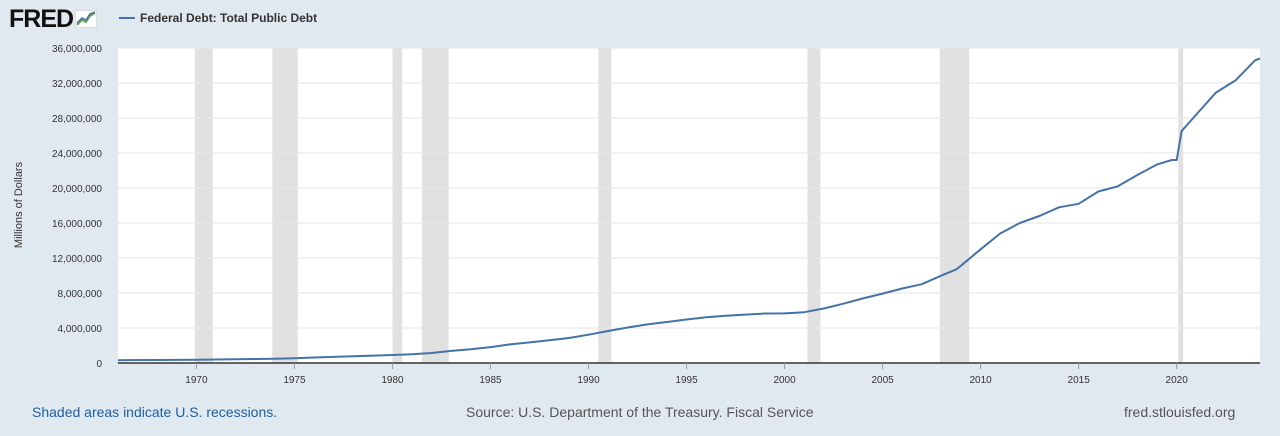  Describe the element at coordinates (77, 154) in the screenshot. I see `y-tick-label: 24,000,000` at that location.